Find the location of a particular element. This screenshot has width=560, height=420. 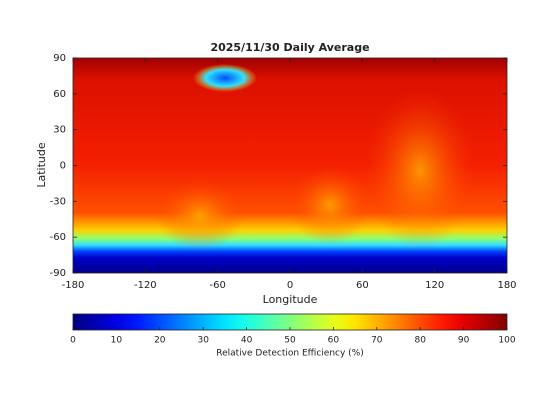

colorbar-tick-label: 10 is located at coordinates (117, 341).